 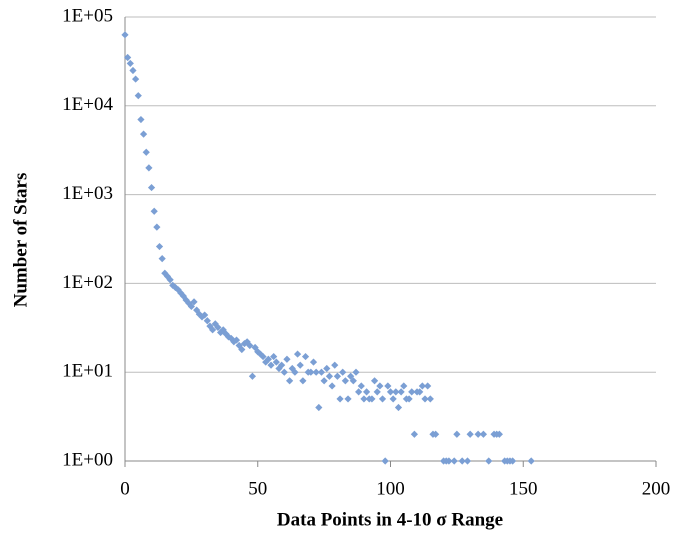 What do you see at coordinates (87, 193) in the screenshot?
I see `y-tick-label: 1E+03` at bounding box center [87, 193].